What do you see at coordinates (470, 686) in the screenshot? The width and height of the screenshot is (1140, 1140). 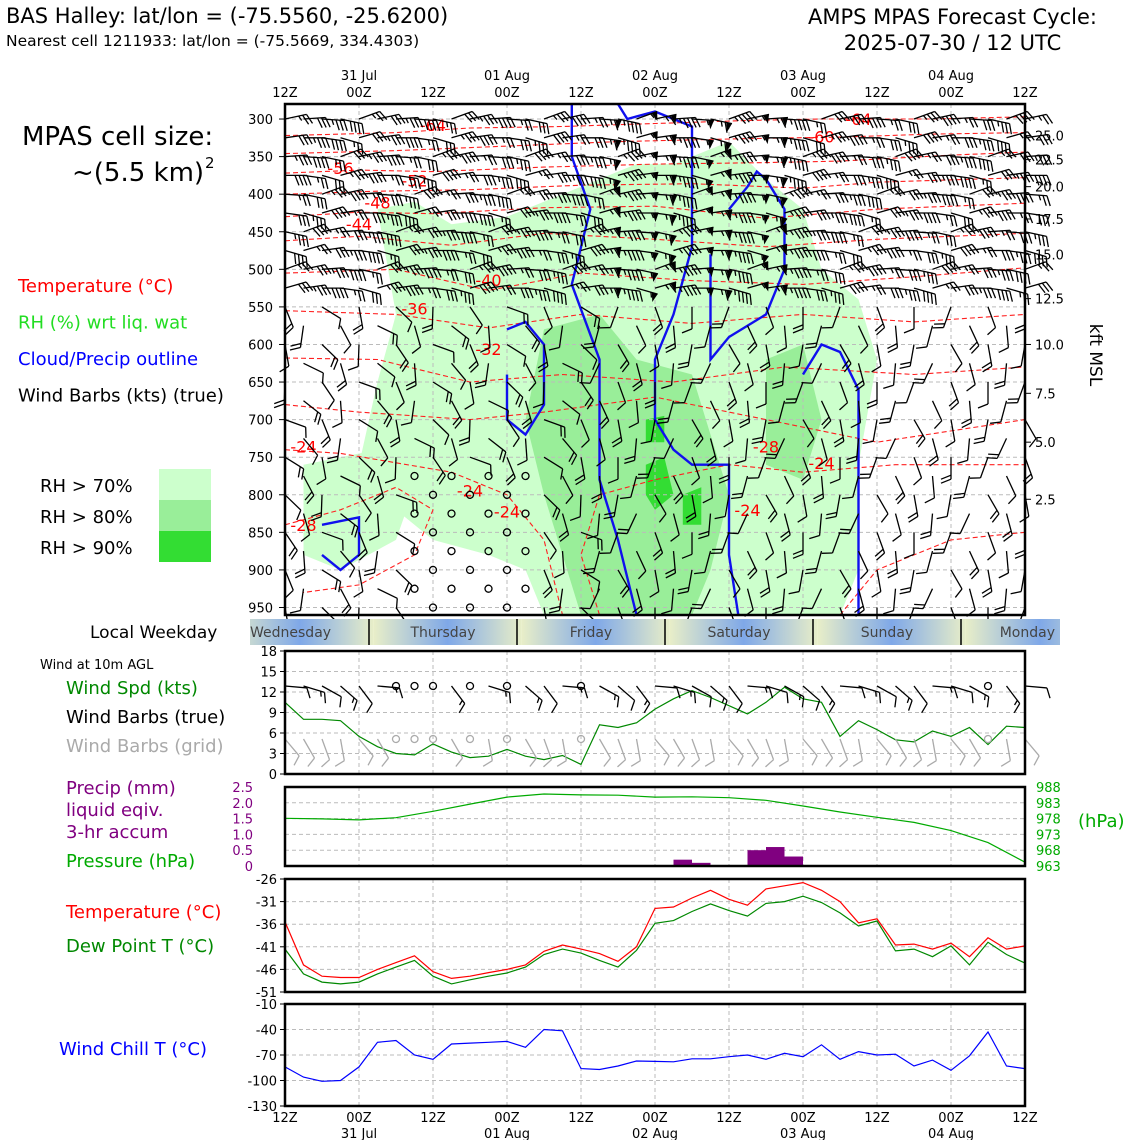 I see `surface-wind-barb-calm` at bounding box center [470, 686].